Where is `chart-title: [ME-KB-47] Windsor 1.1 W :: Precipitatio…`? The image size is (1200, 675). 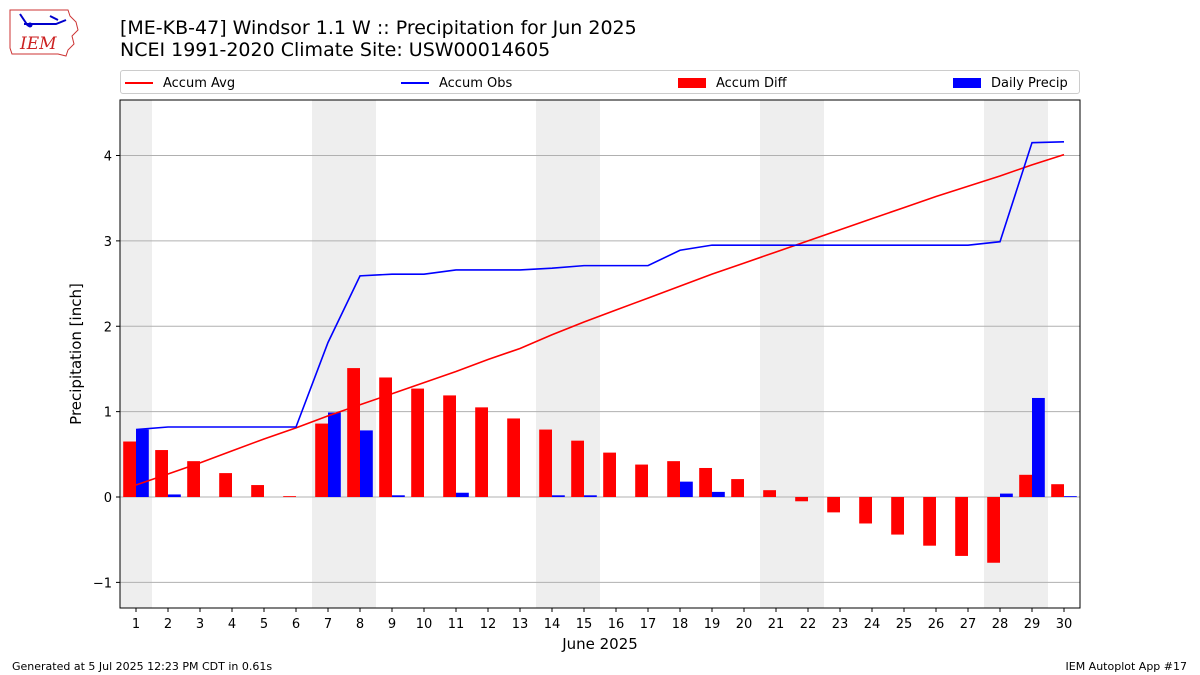 chart-title: [ME-KB-47] Windsor 1.1 W :: Precipitatio… is located at coordinates (378, 28).